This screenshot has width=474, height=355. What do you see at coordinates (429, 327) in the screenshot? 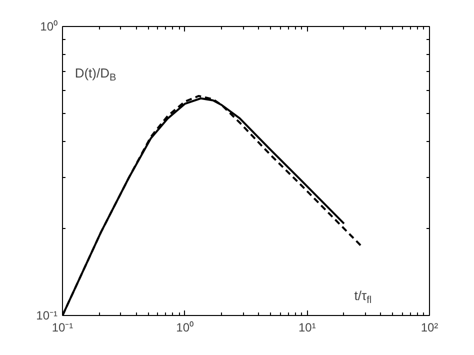
I see `x-tick-label: 10²` at bounding box center [429, 327].